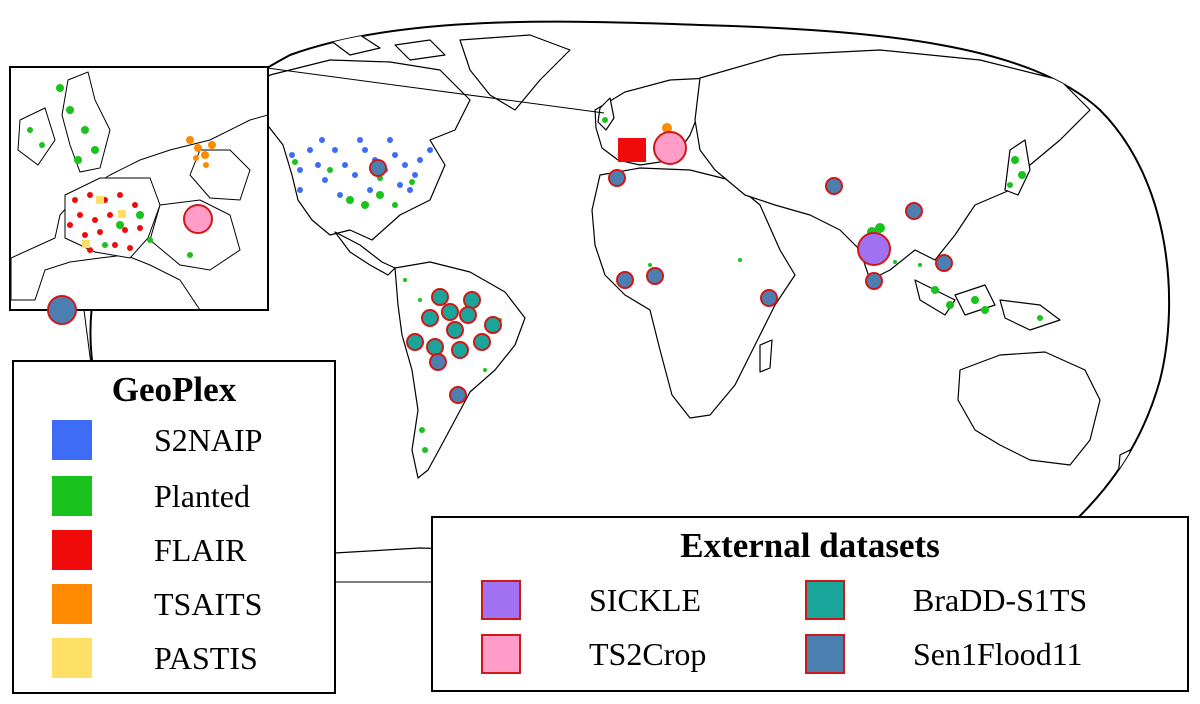 The width and height of the screenshot is (1200, 704). What do you see at coordinates (606, 114) in the screenshot?
I see `uk-outline` at bounding box center [606, 114].